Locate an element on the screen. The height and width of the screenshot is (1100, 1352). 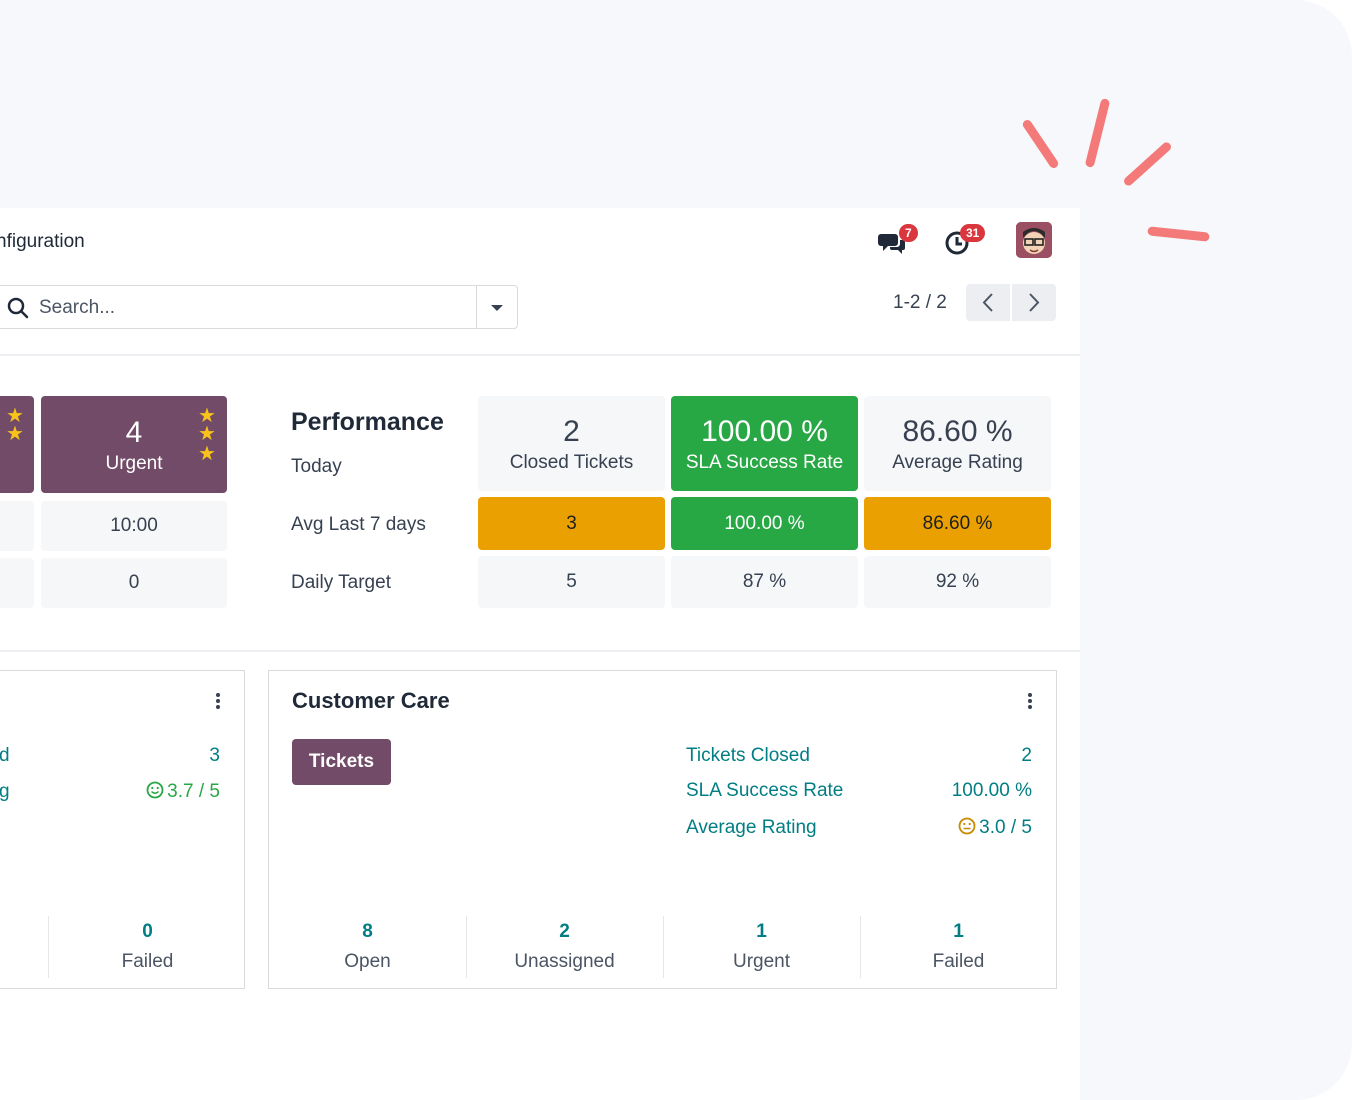
sla-avg-cell: 100.00 % is located at coordinates (764, 523).